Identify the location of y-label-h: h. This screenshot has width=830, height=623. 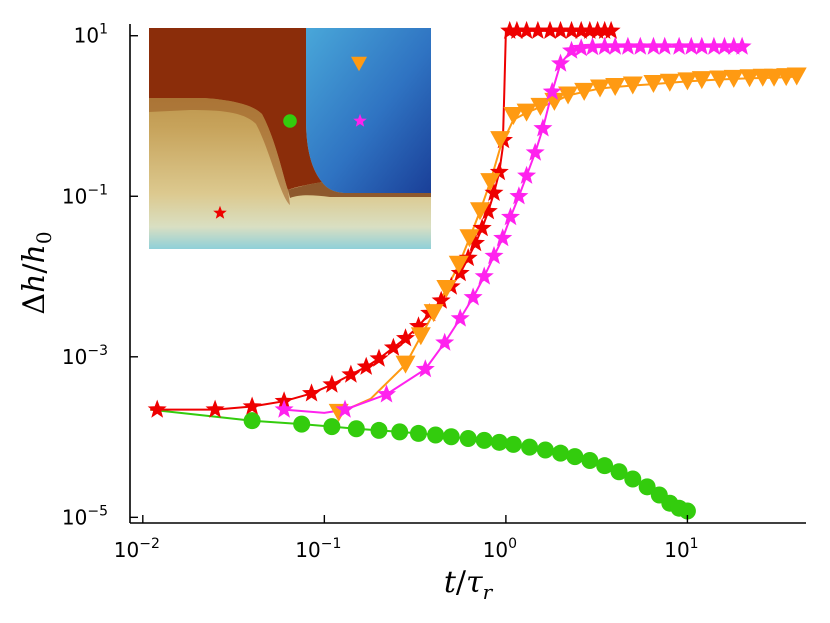
(34, 283).